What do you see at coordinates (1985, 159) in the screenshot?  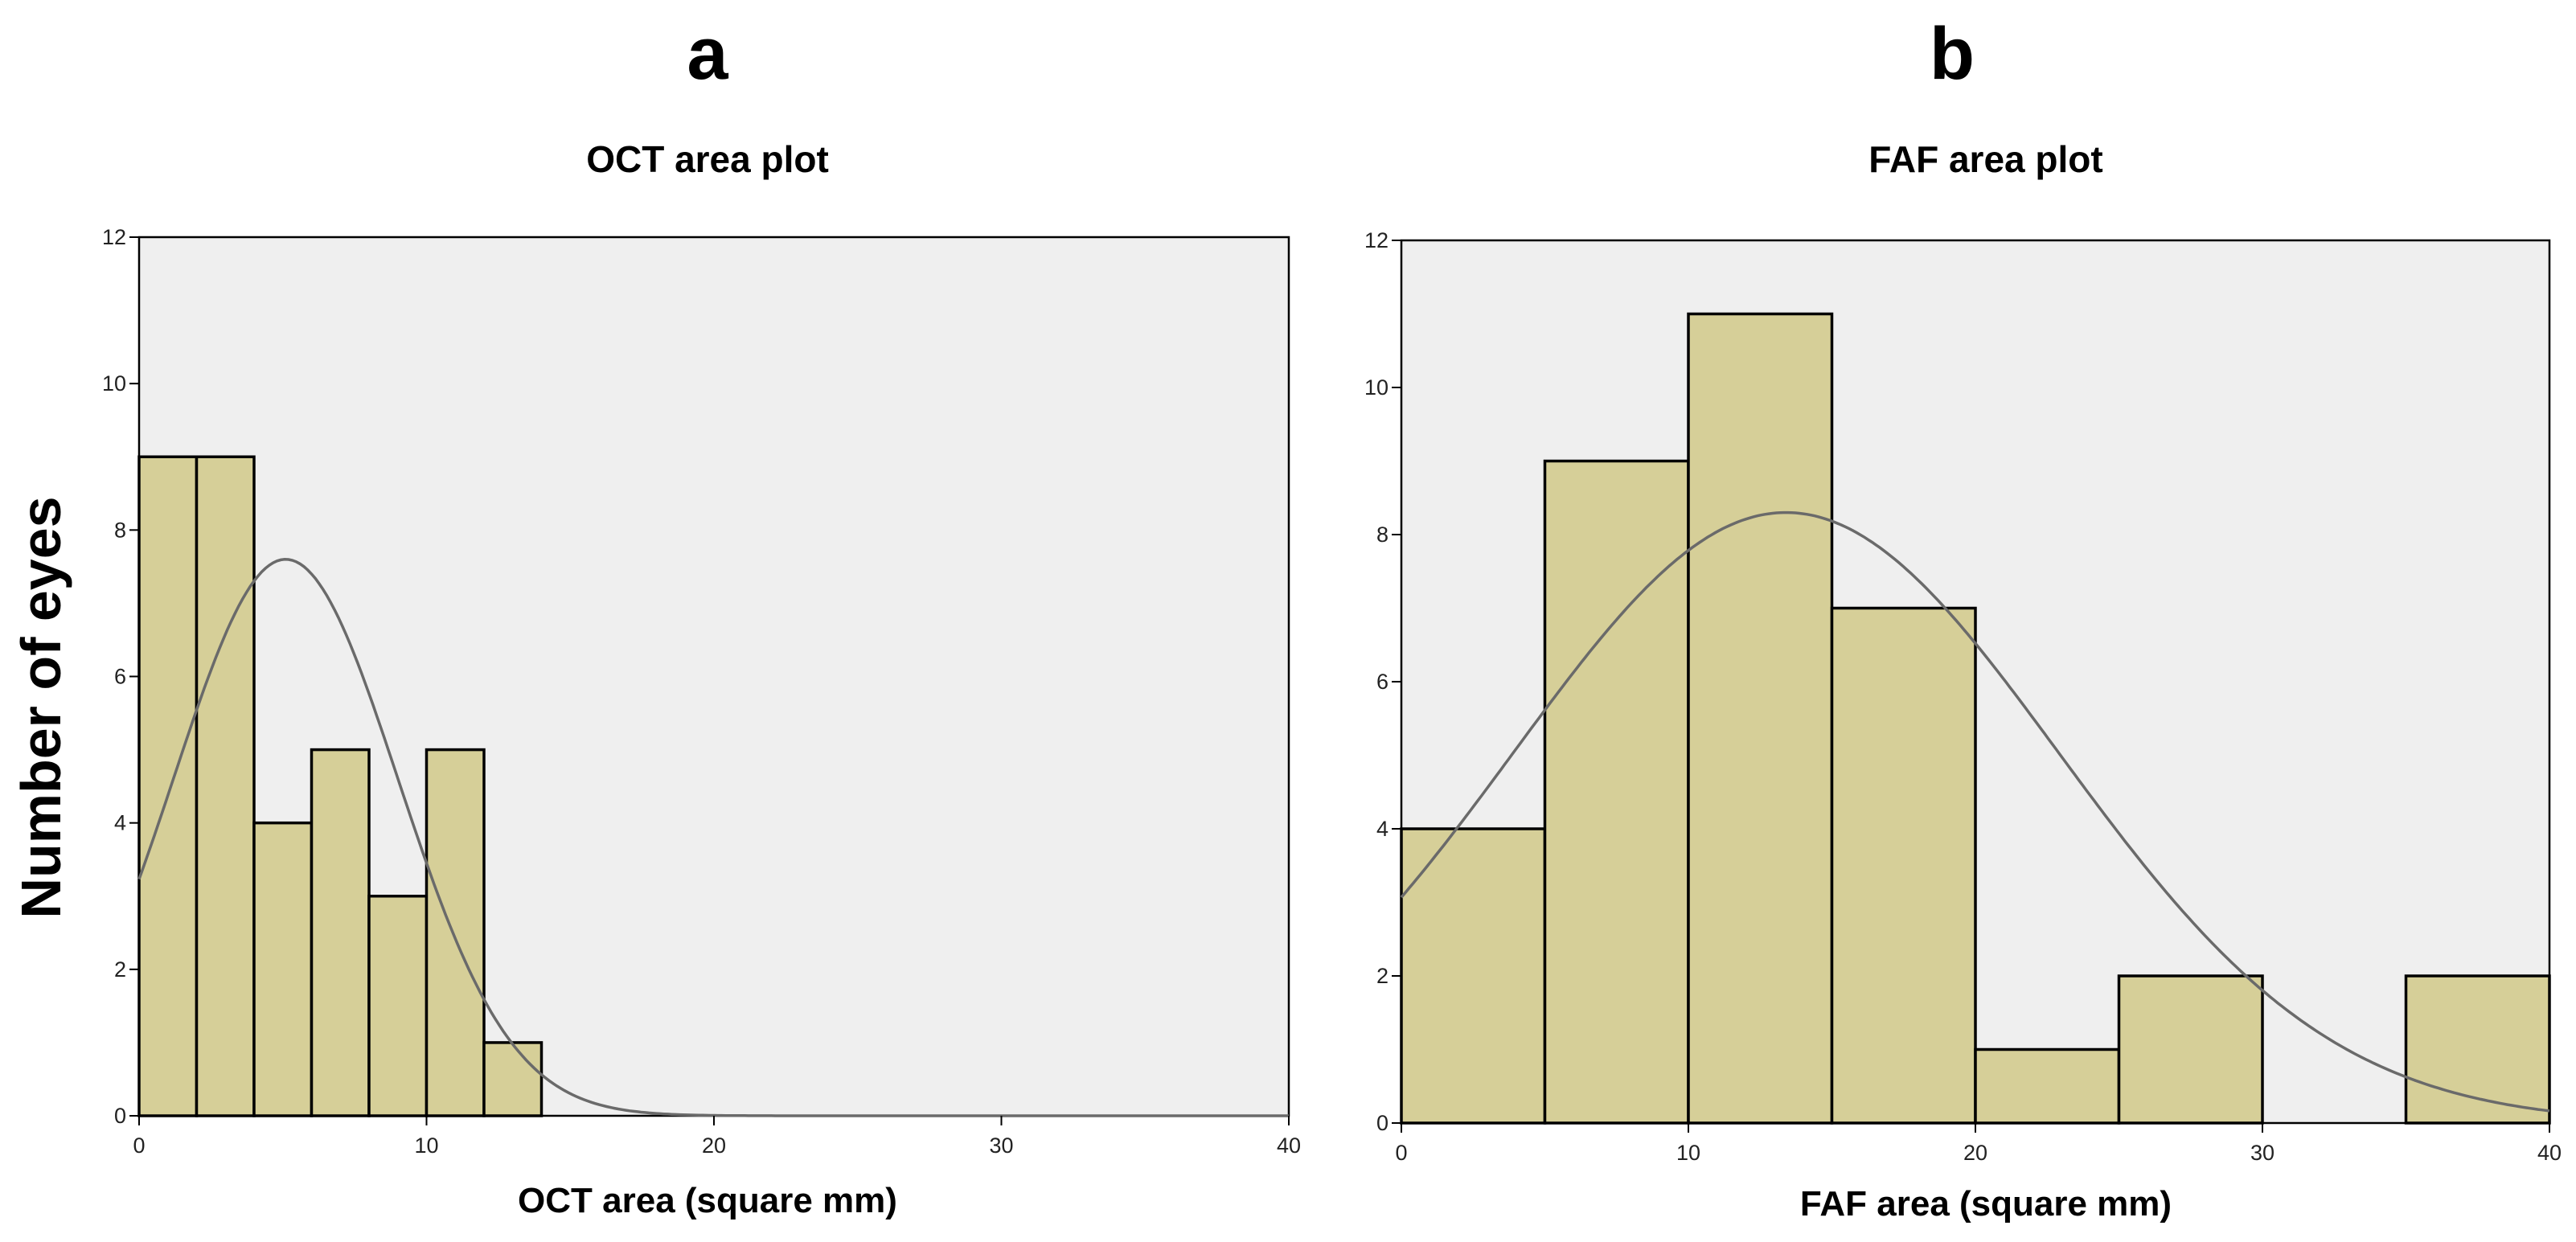 I see `panel-b-title: FAF area plot` at bounding box center [1985, 159].